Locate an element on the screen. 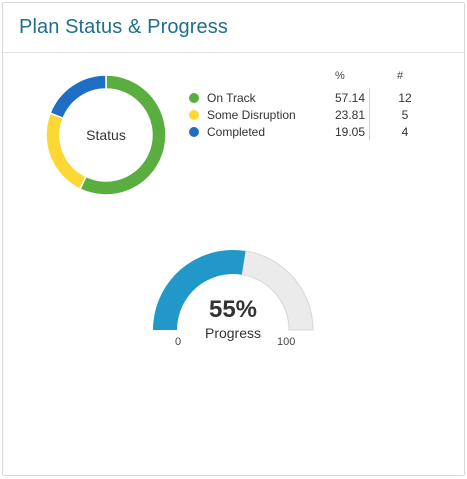  gauge-fill is located at coordinates (199, 290).